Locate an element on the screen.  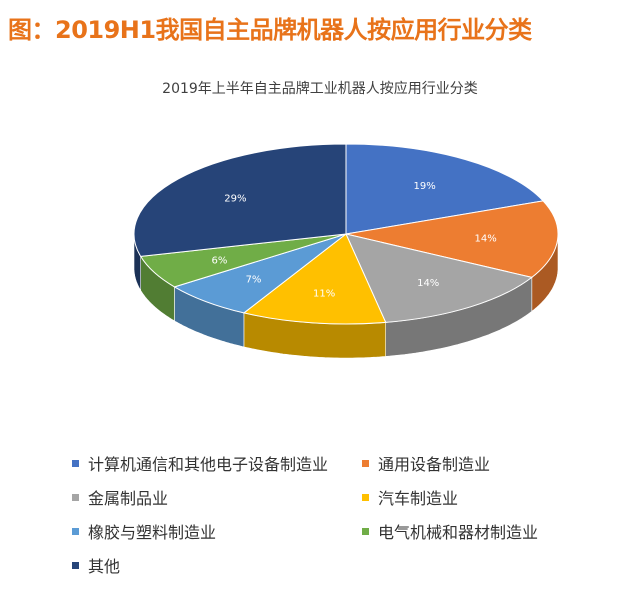
slice-label-2: 14% is located at coordinates (428, 283).